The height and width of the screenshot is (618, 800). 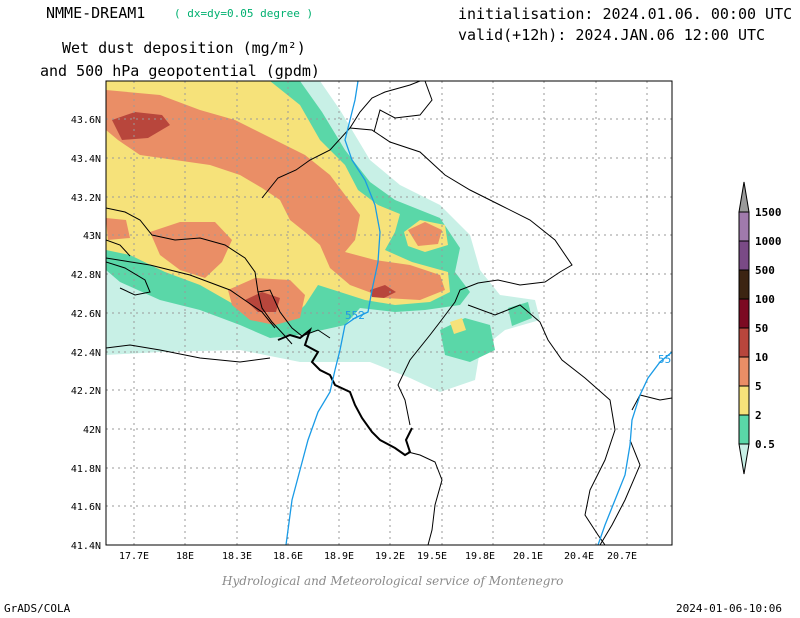 I want to click on lat-label: 41.4N, so click(x=86, y=546).